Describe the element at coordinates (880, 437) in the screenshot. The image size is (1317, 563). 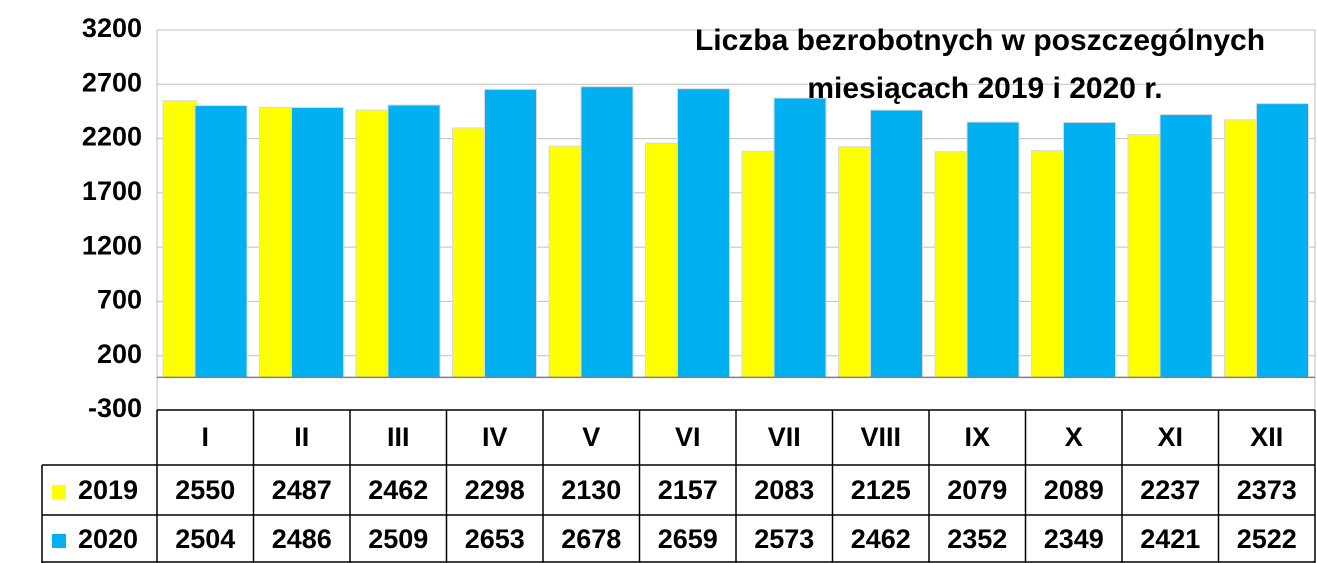
I see `x-tick-label: VIII` at that location.